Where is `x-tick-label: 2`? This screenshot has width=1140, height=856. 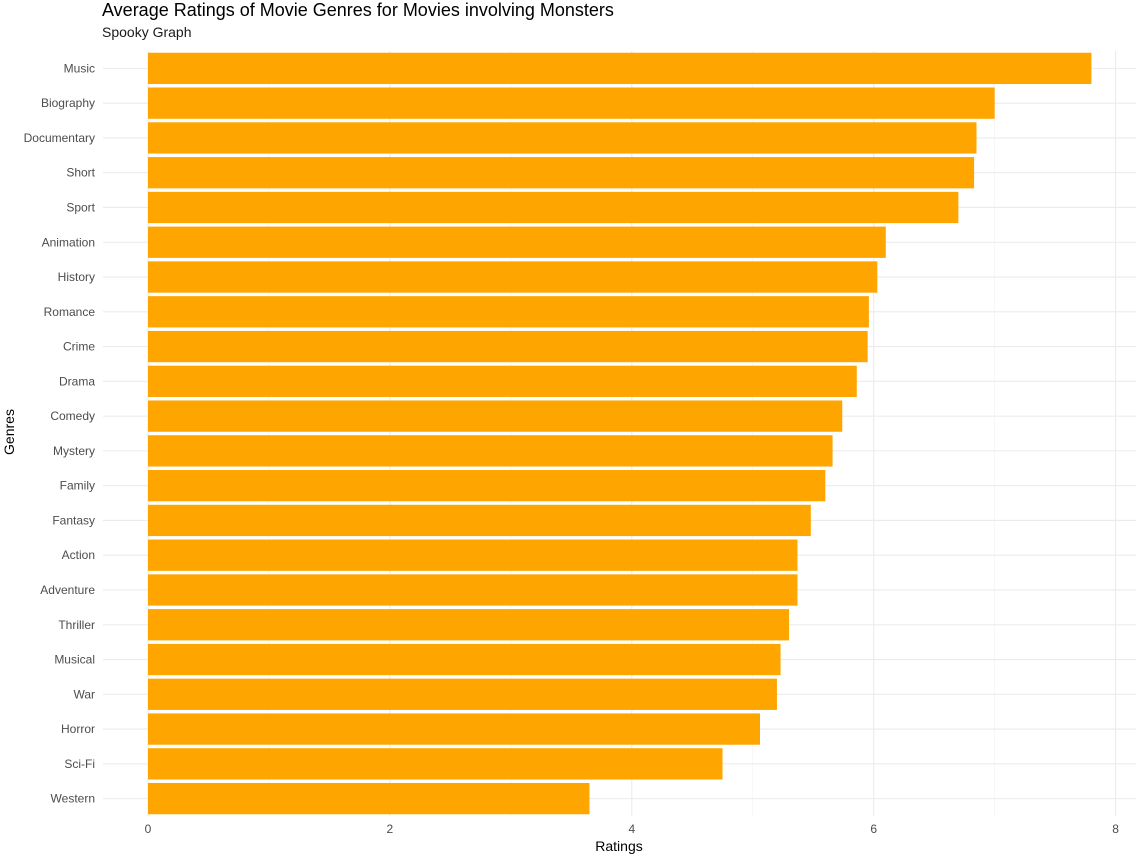
x-tick-label: 2 is located at coordinates (390, 829).